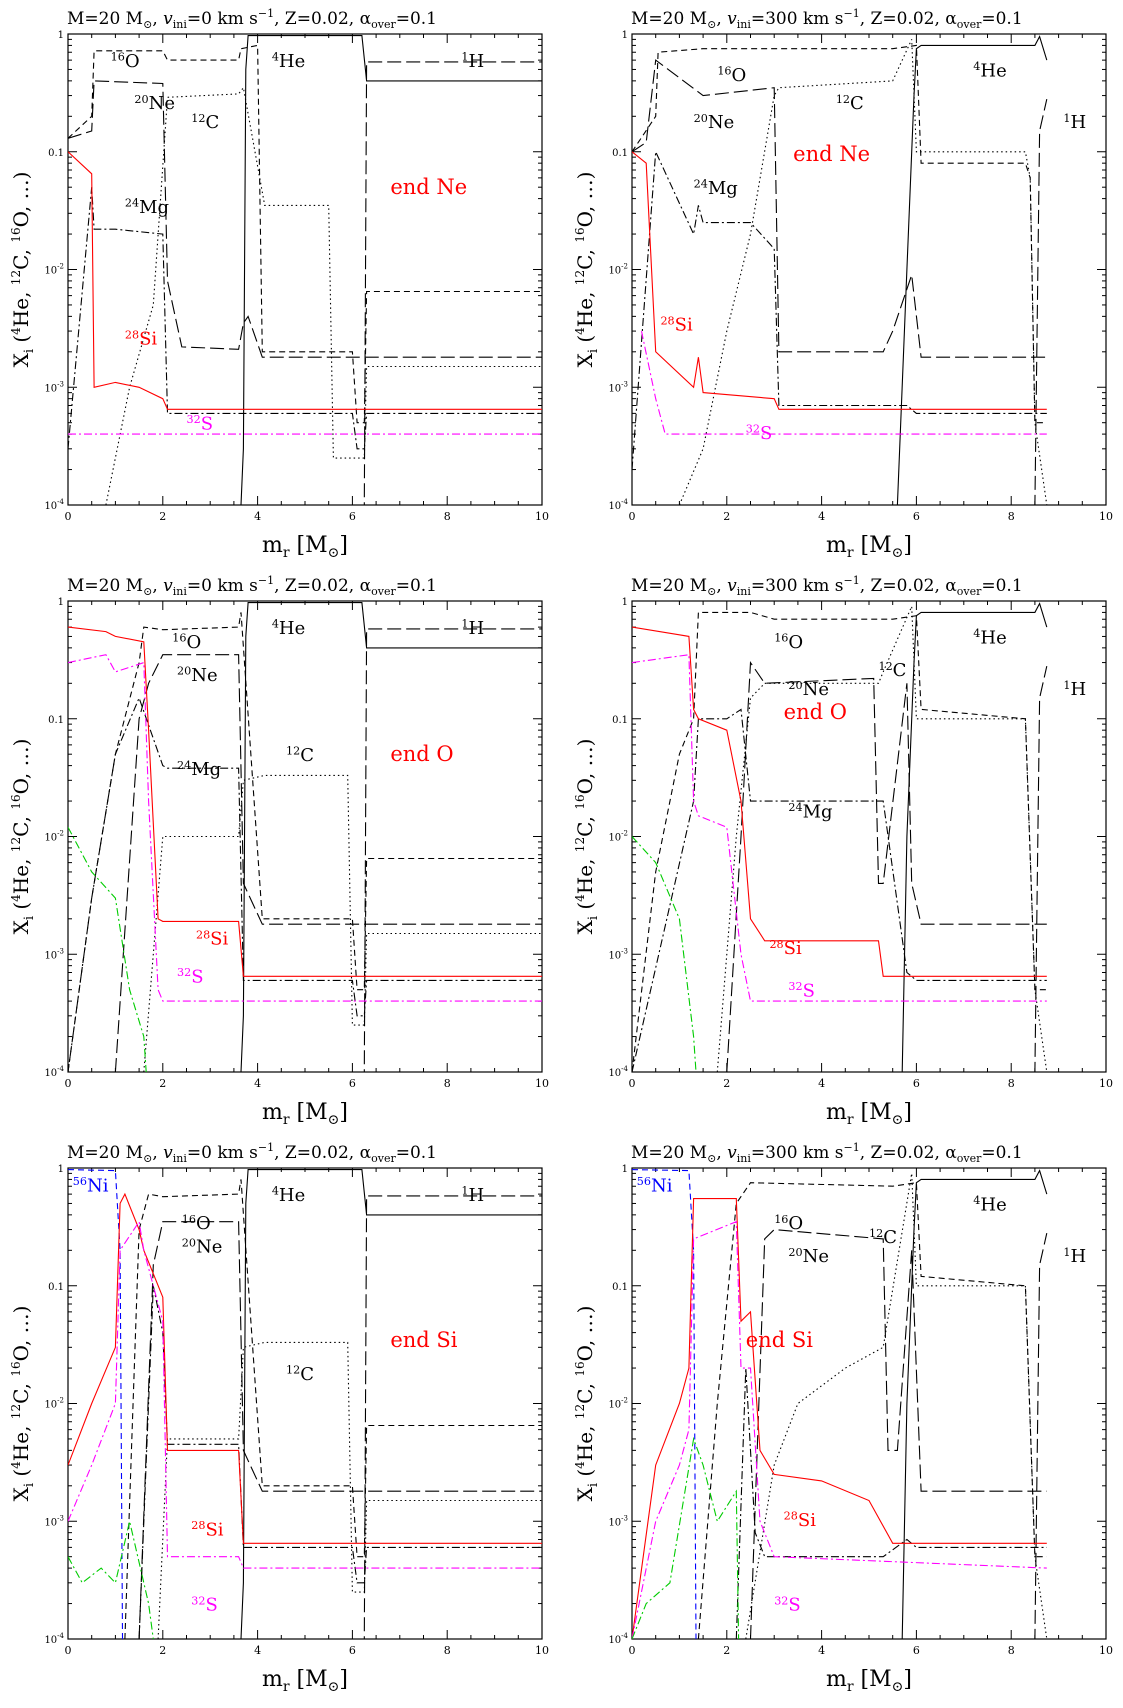 The width and height of the screenshot is (1123, 1708). I want to click on series-line-1h, so click(840, 301).